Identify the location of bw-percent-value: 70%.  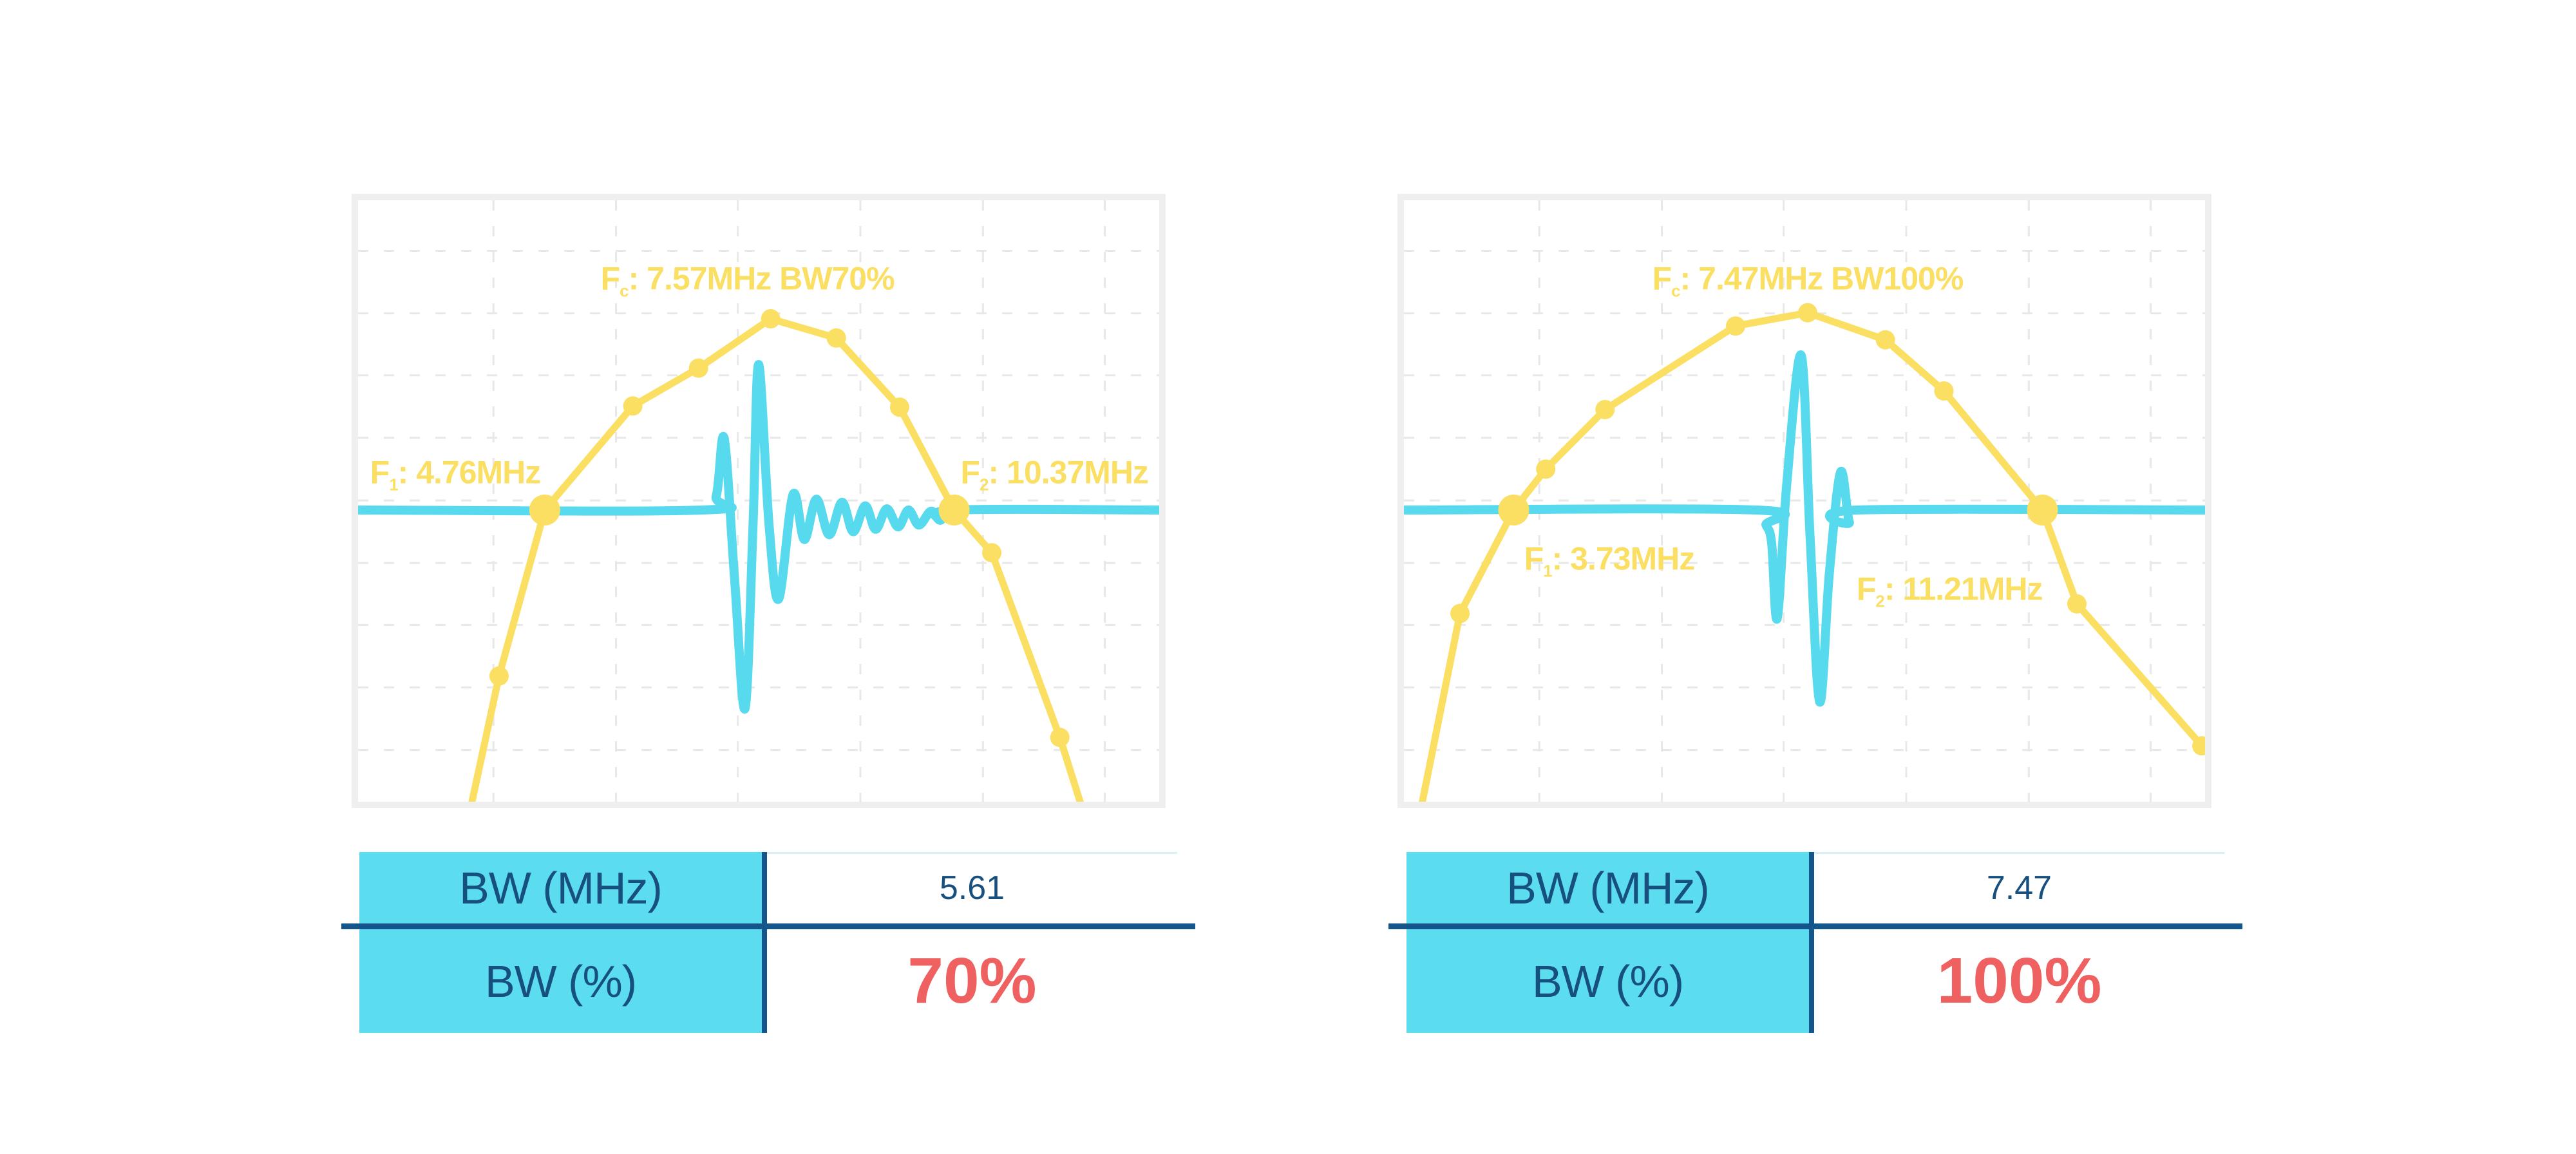
(972, 981).